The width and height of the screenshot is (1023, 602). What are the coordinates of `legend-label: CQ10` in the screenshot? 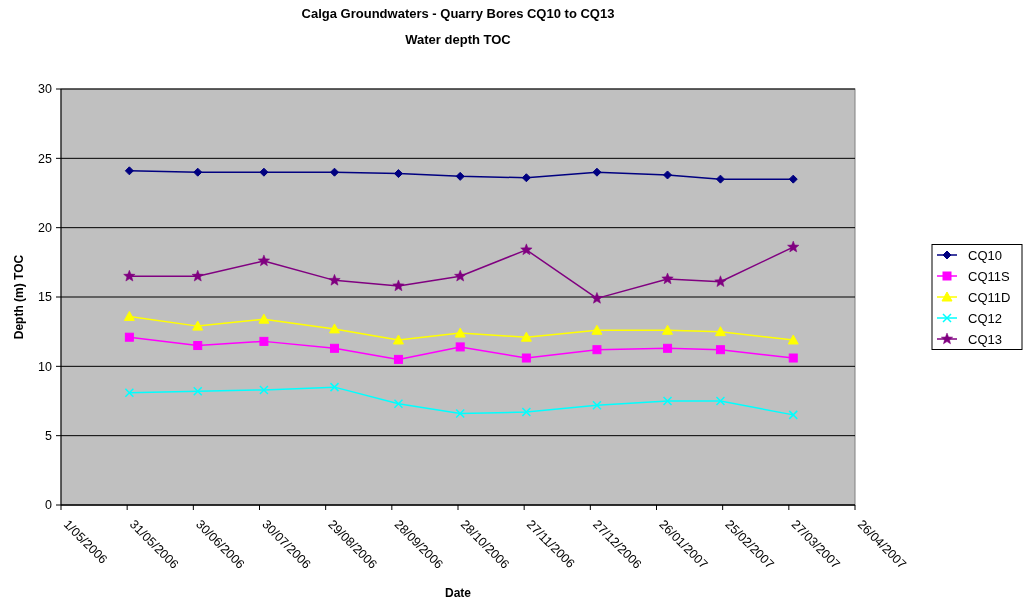 It's located at (985, 255).